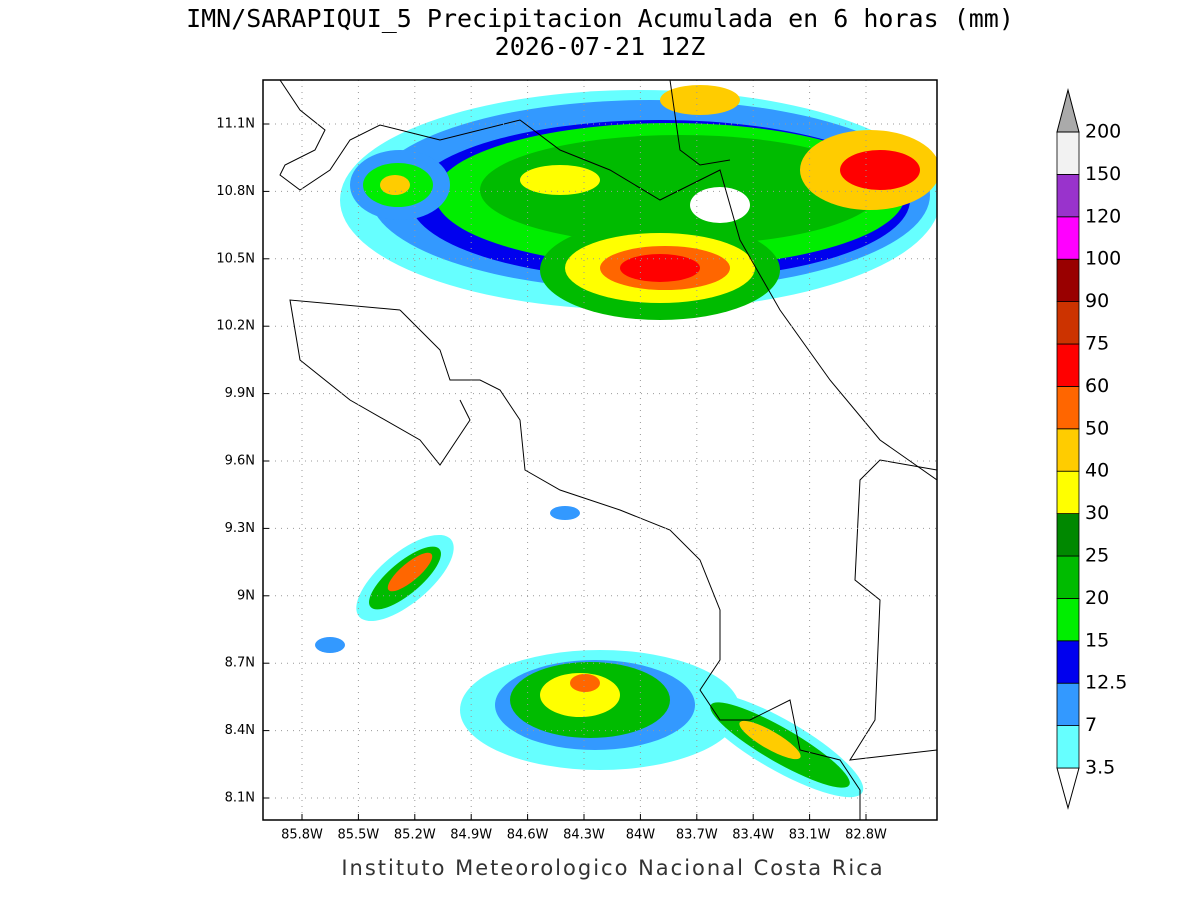  What do you see at coordinates (1100, 768) in the screenshot?
I see `colorbar-label: 3.5` at bounding box center [1100, 768].